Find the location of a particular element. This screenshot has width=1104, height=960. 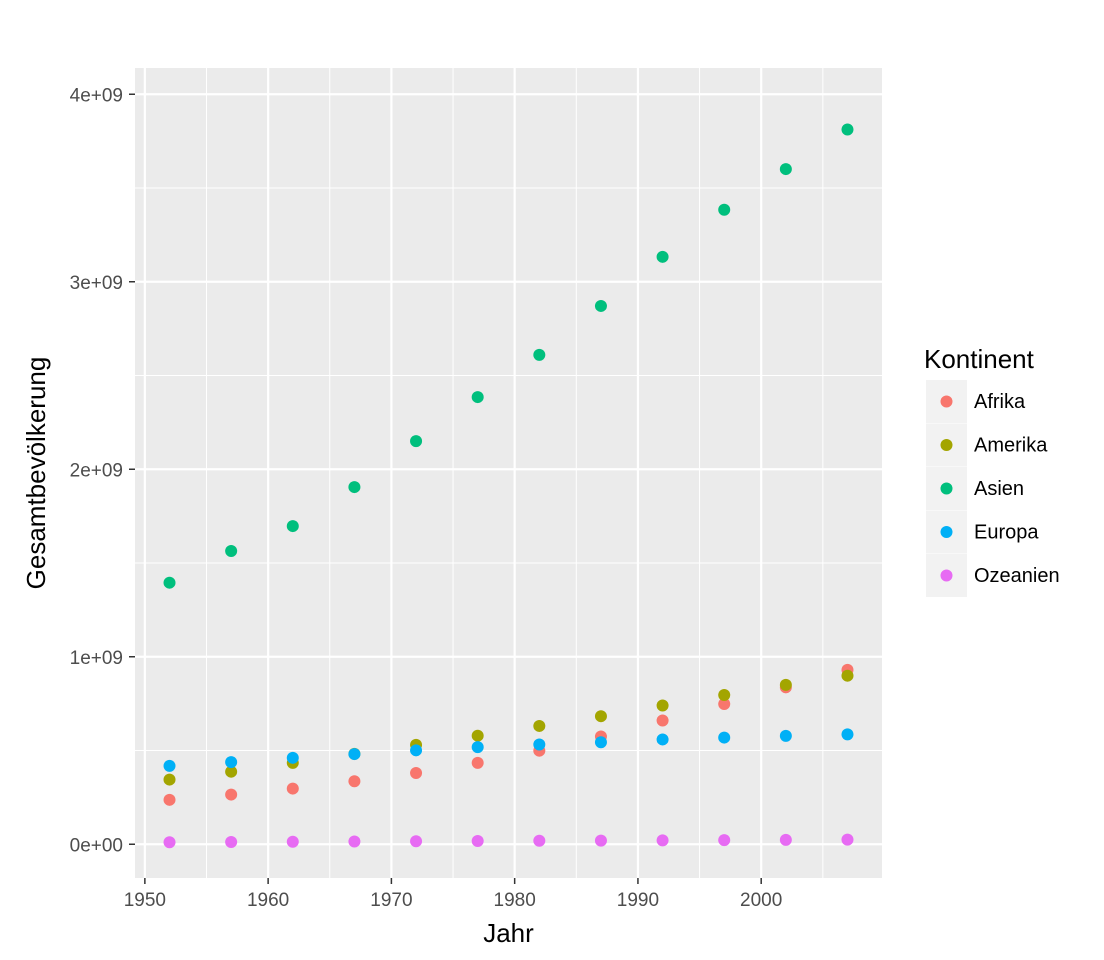

legend-item: Ozeanien is located at coordinates (993, 575).